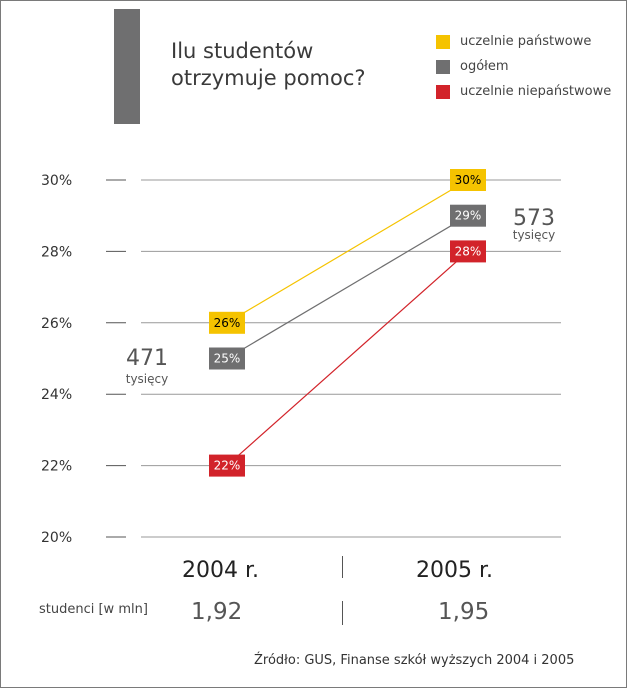  I want to click on data-label: 29%, so click(468, 216).